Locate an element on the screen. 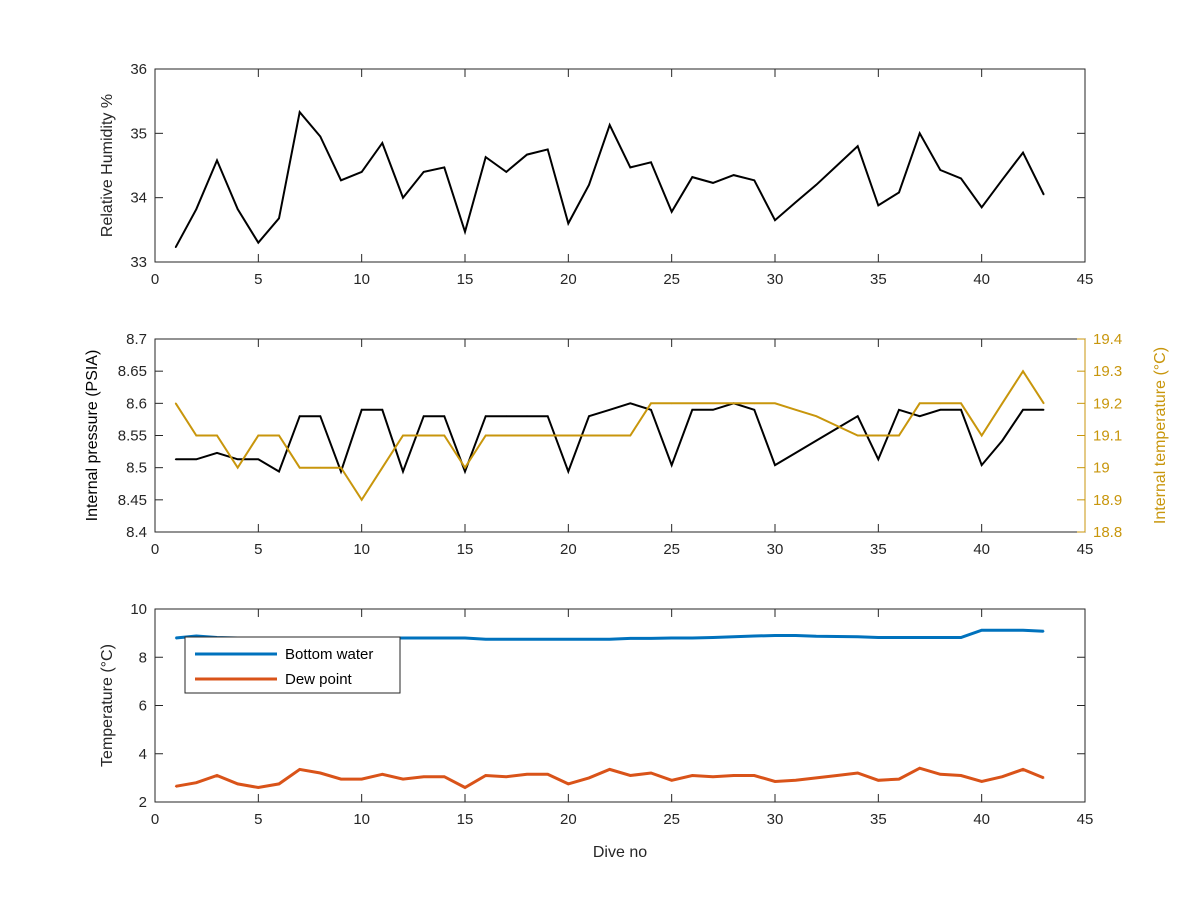  y-tick-label: 2 is located at coordinates (143, 802).